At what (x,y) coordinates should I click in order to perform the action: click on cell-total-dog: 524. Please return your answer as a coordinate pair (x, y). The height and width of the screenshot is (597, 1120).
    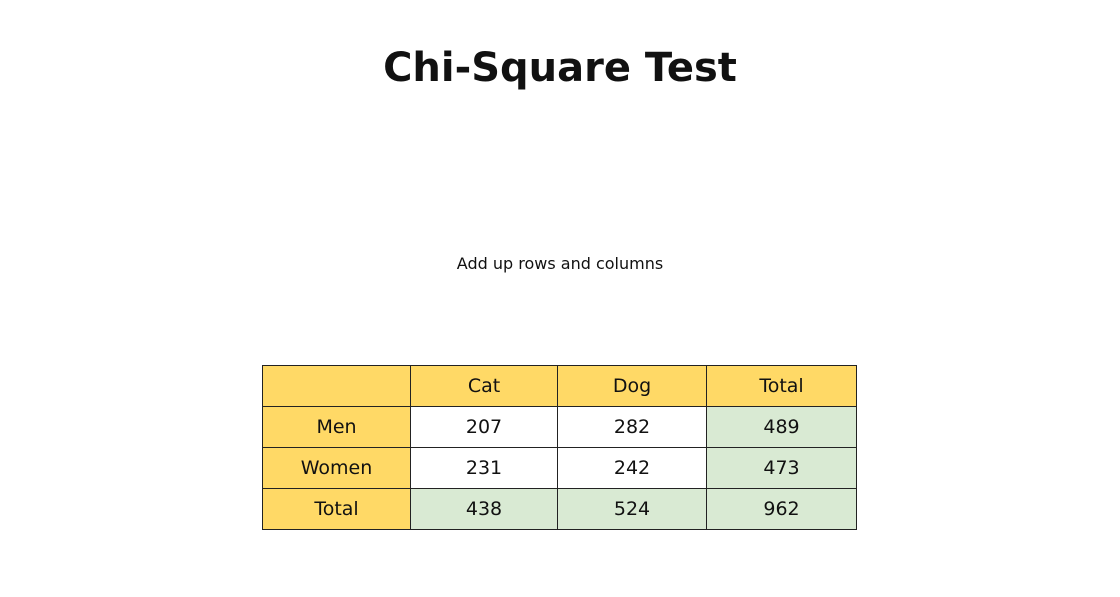
    Looking at the image, I should click on (632, 509).